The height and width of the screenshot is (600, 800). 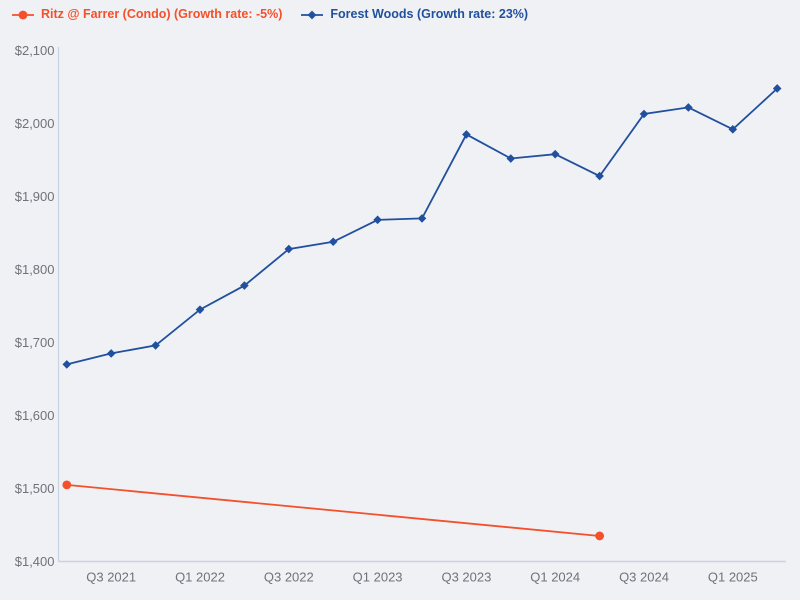 I want to click on legend-item-forest-woods: Forest Woods (Growth rate: 23%), so click(x=414, y=14).